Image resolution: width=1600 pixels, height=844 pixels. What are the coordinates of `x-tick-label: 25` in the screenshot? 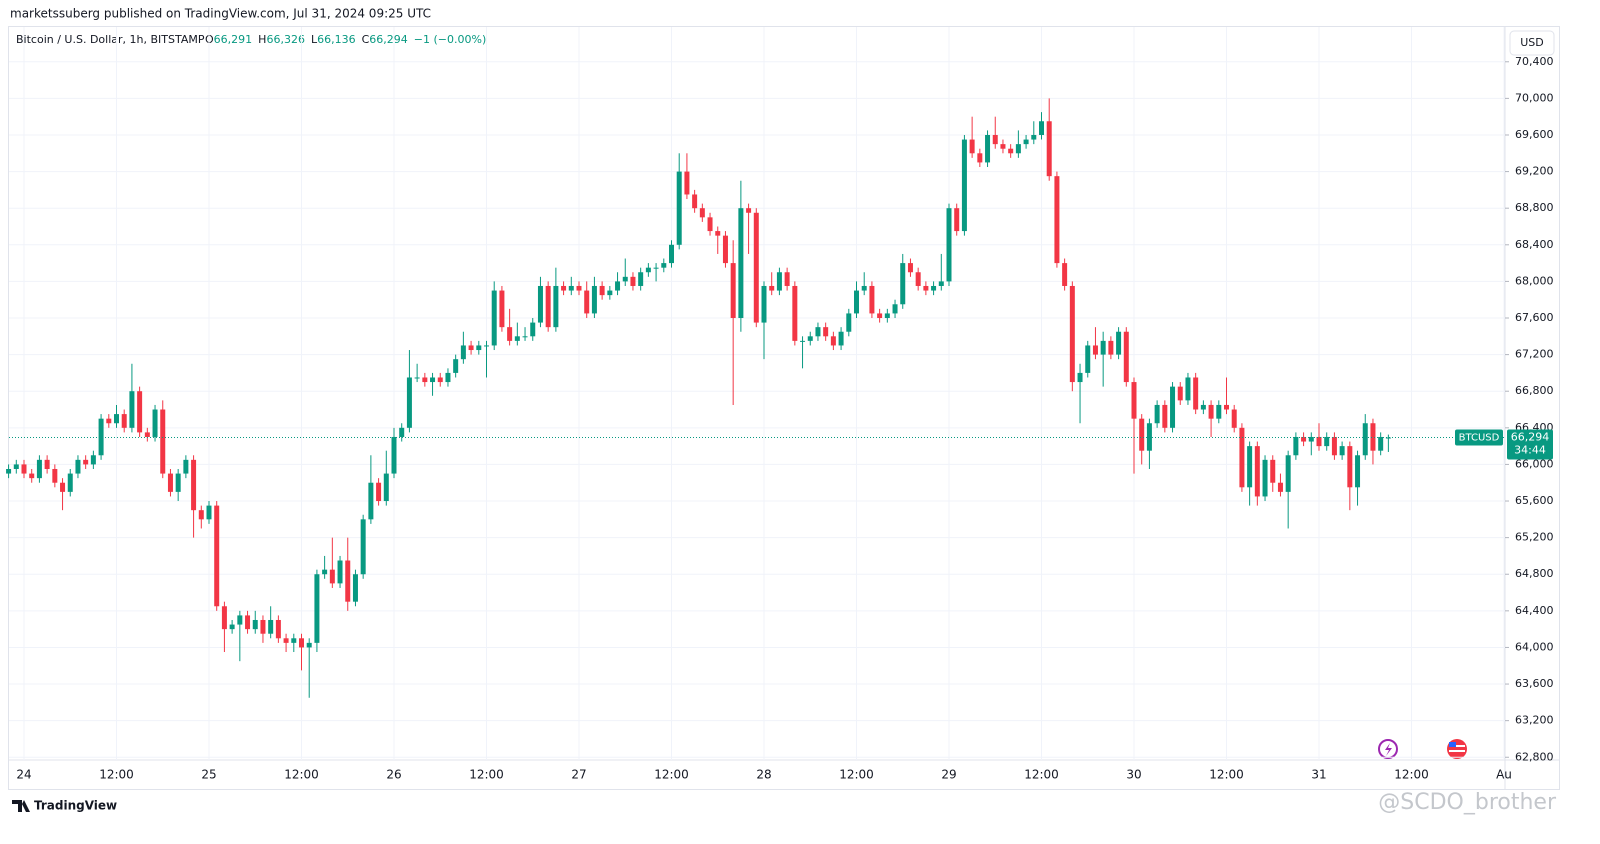 It's located at (208, 775).